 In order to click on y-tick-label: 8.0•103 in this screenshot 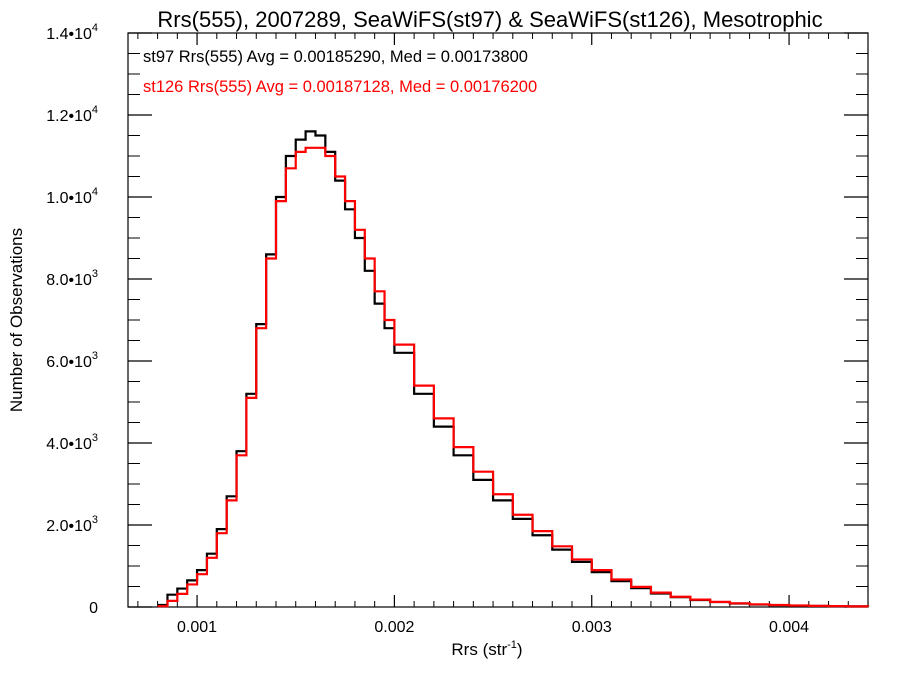, I will do `click(72, 278)`.